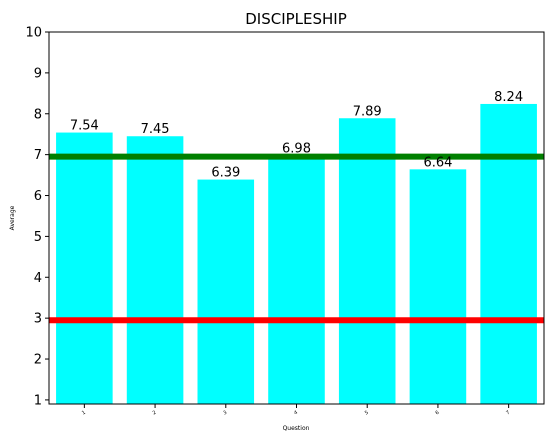  I want to click on bar-q7, so click(508, 253).